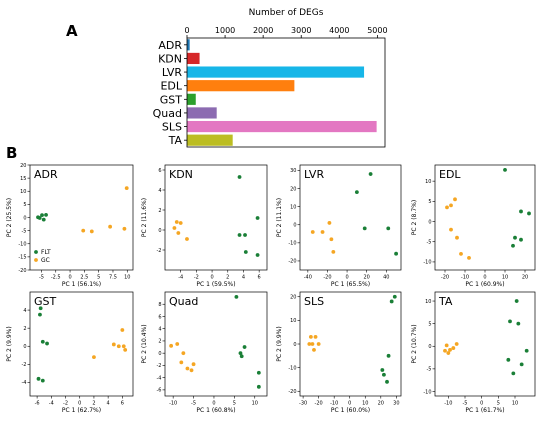 The width and height of the screenshot is (550, 423). I want to click on bar-category-label: ADR, so click(170, 45).